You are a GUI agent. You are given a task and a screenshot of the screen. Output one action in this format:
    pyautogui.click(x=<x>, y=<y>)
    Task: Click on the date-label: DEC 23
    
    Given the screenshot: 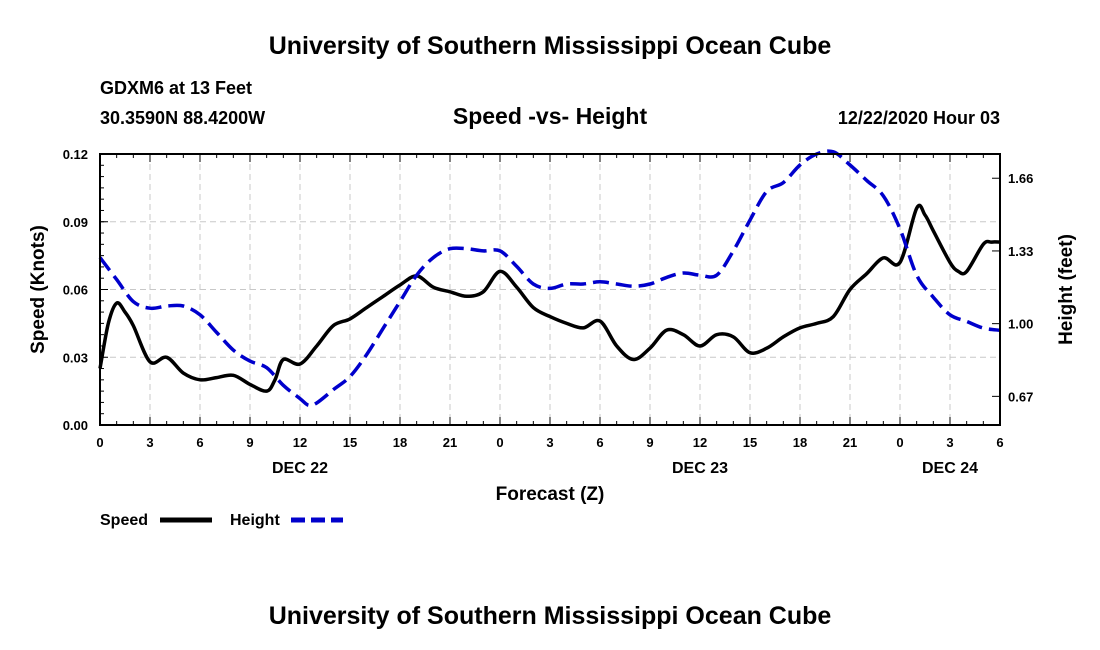 What is the action you would take?
    pyautogui.click(x=700, y=468)
    